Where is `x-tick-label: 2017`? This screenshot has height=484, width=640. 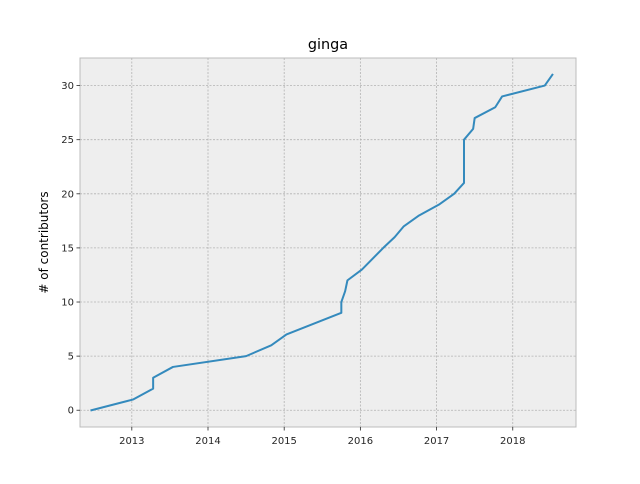
x-tick-label: 2017 is located at coordinates (436, 441).